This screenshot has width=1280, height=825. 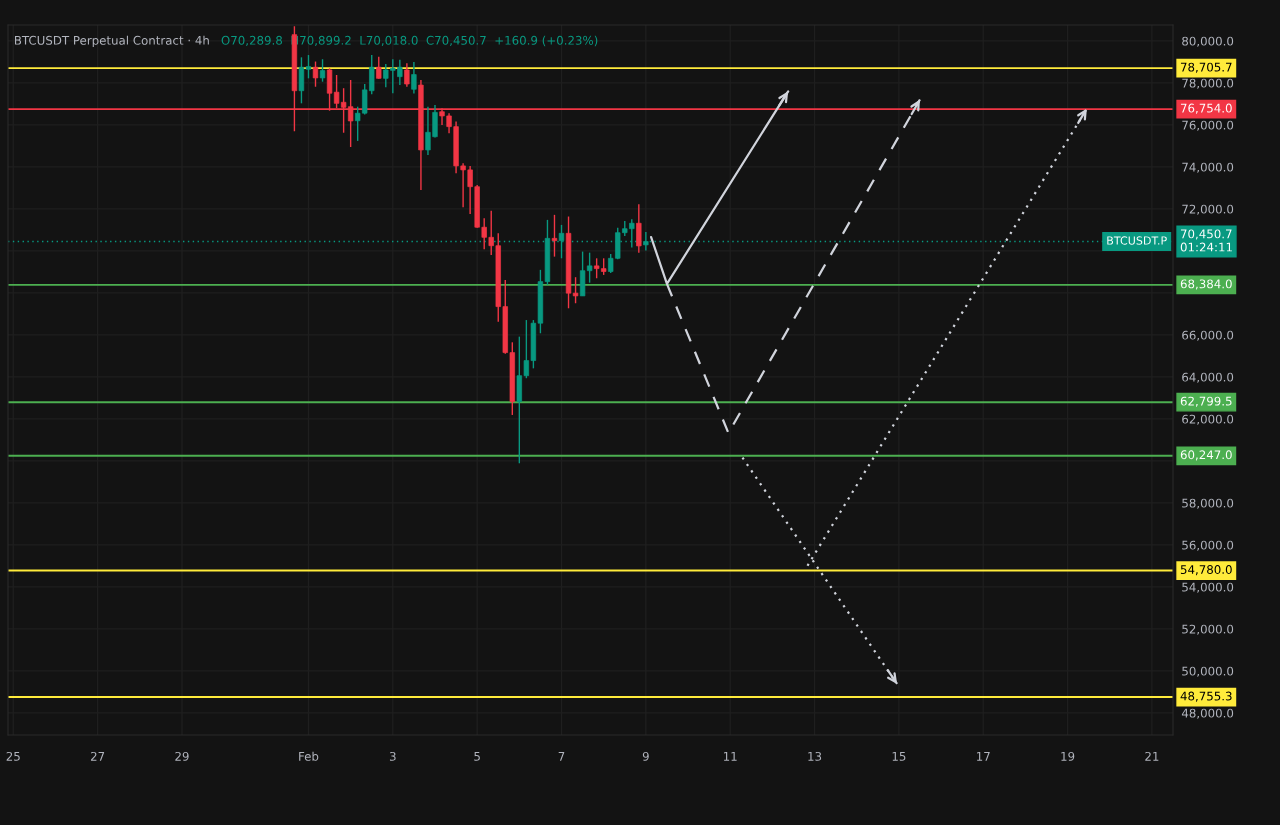 What do you see at coordinates (1137, 240) in the screenshot?
I see `annotation: BTCUSDT.P` at bounding box center [1137, 240].